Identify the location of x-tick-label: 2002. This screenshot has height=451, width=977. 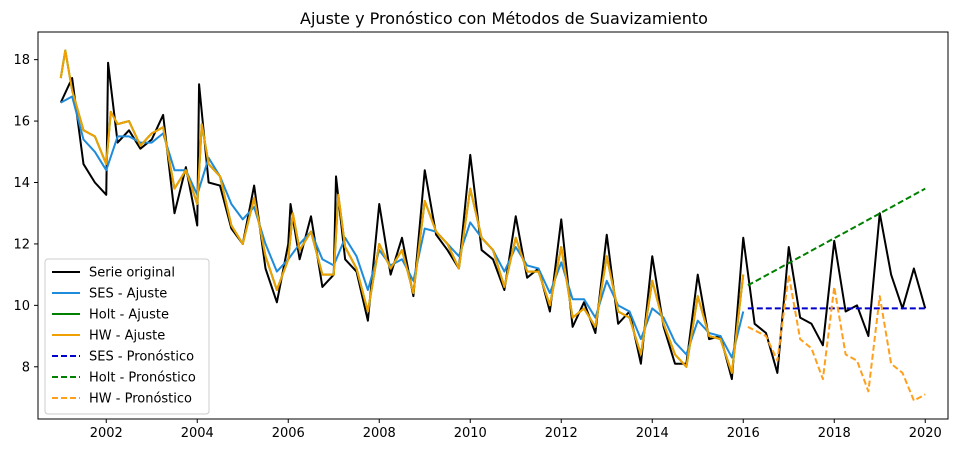
(106, 433).